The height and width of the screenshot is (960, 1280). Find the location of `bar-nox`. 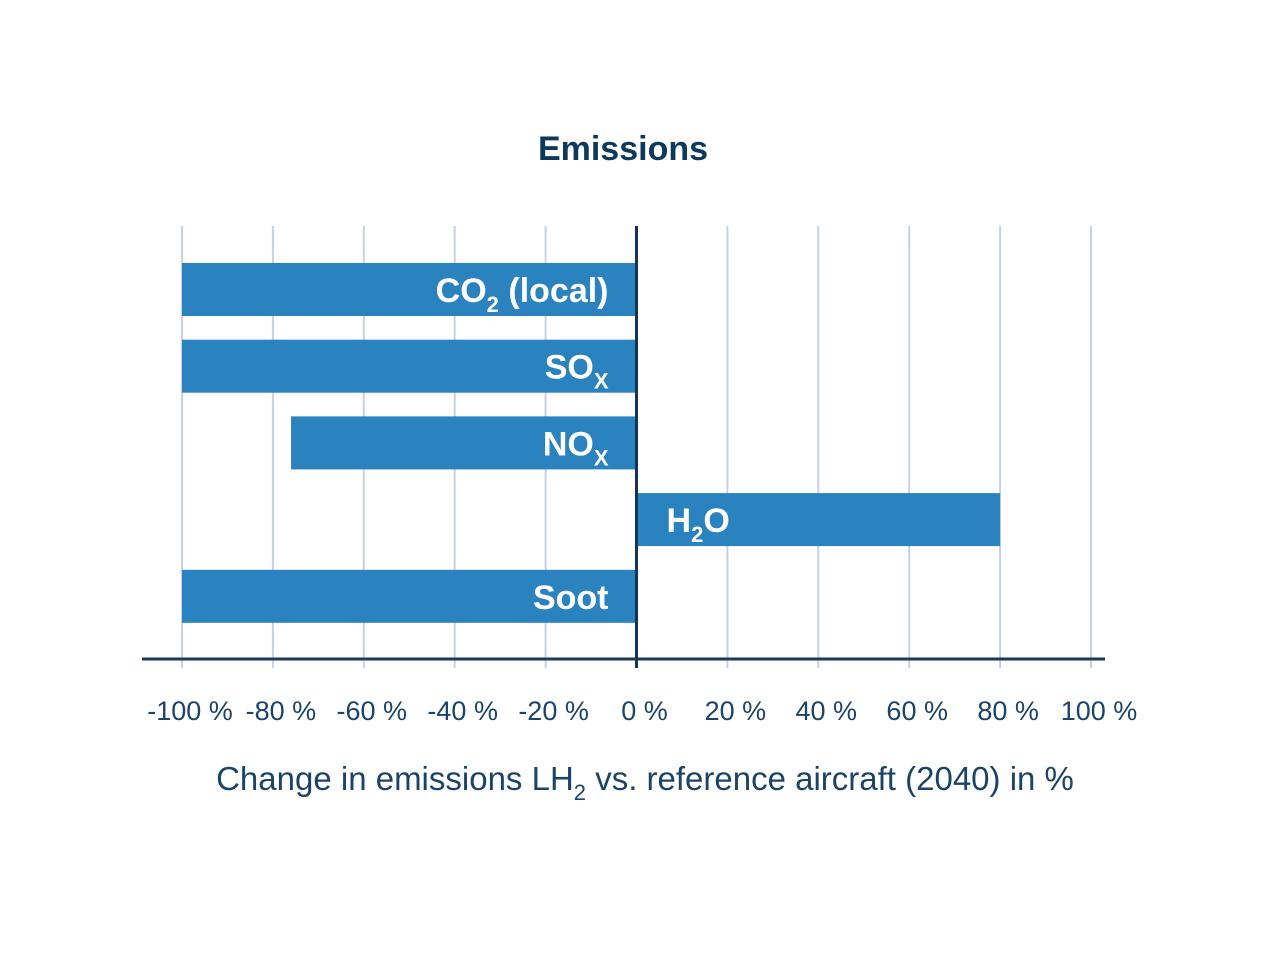

bar-nox is located at coordinates (464, 443).